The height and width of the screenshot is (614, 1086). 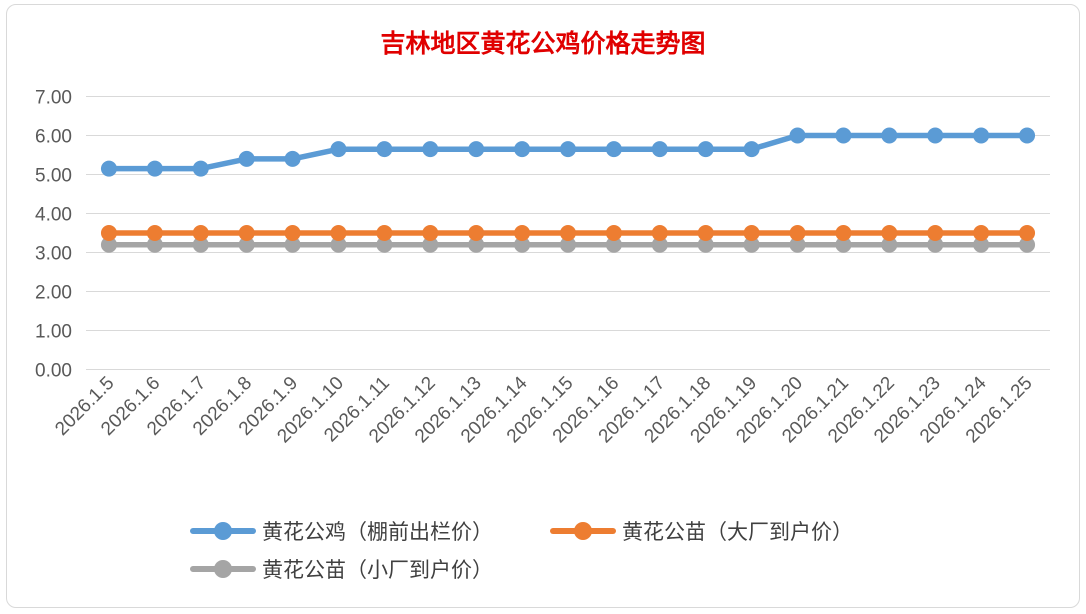 I want to click on y-tick-label: 4.00, so click(x=53, y=215).